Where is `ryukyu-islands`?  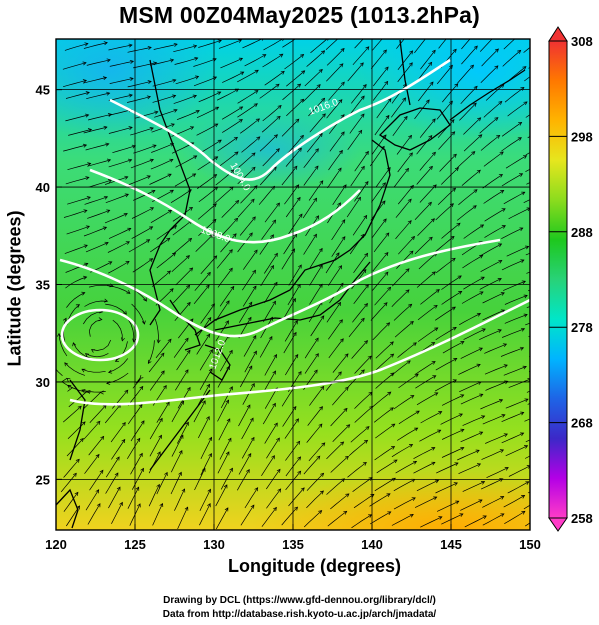
ryukyu-islands is located at coordinates (180, 430).